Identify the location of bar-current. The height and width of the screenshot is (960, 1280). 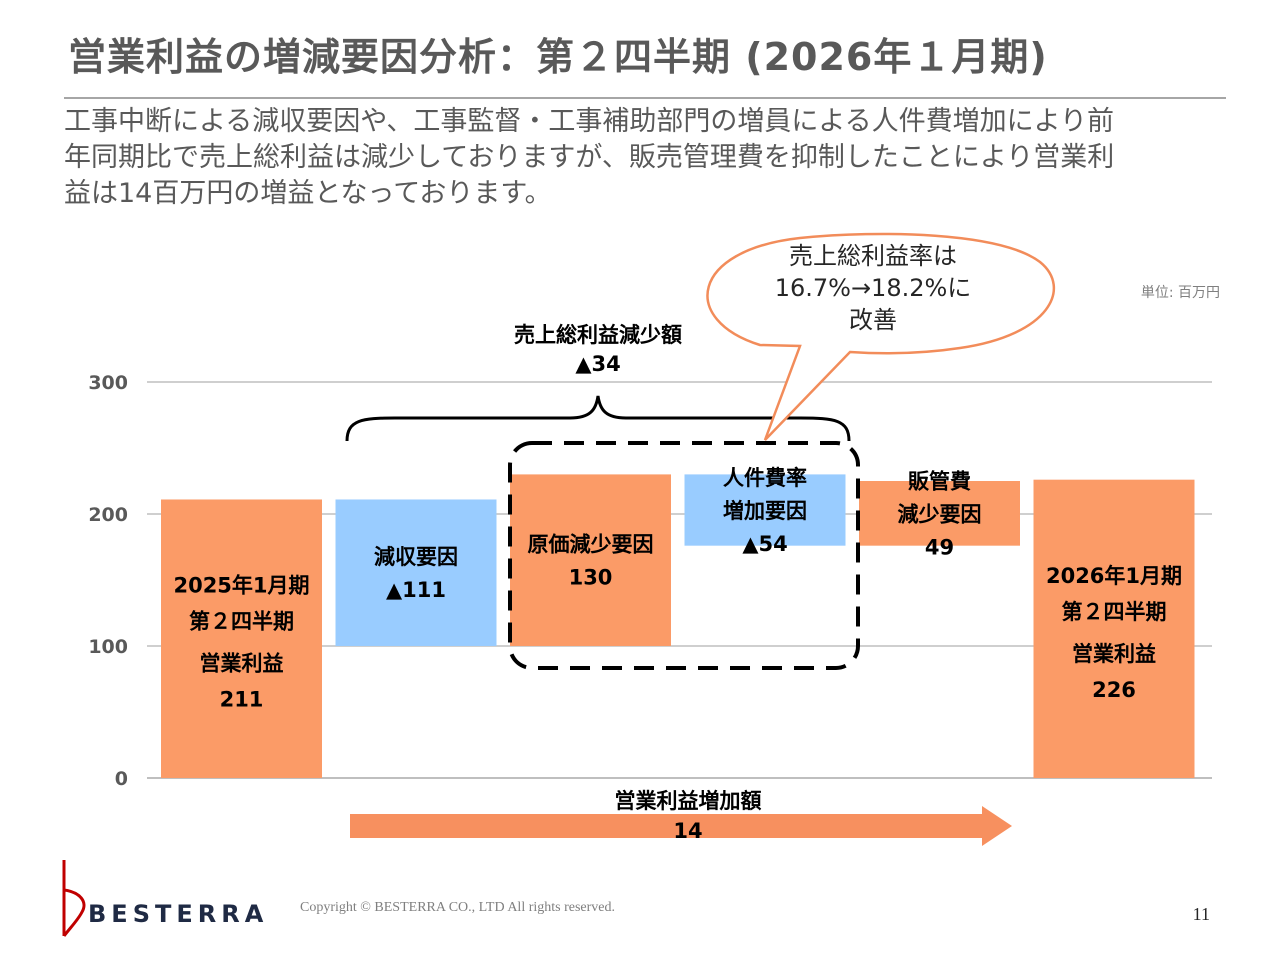
(1114, 628).